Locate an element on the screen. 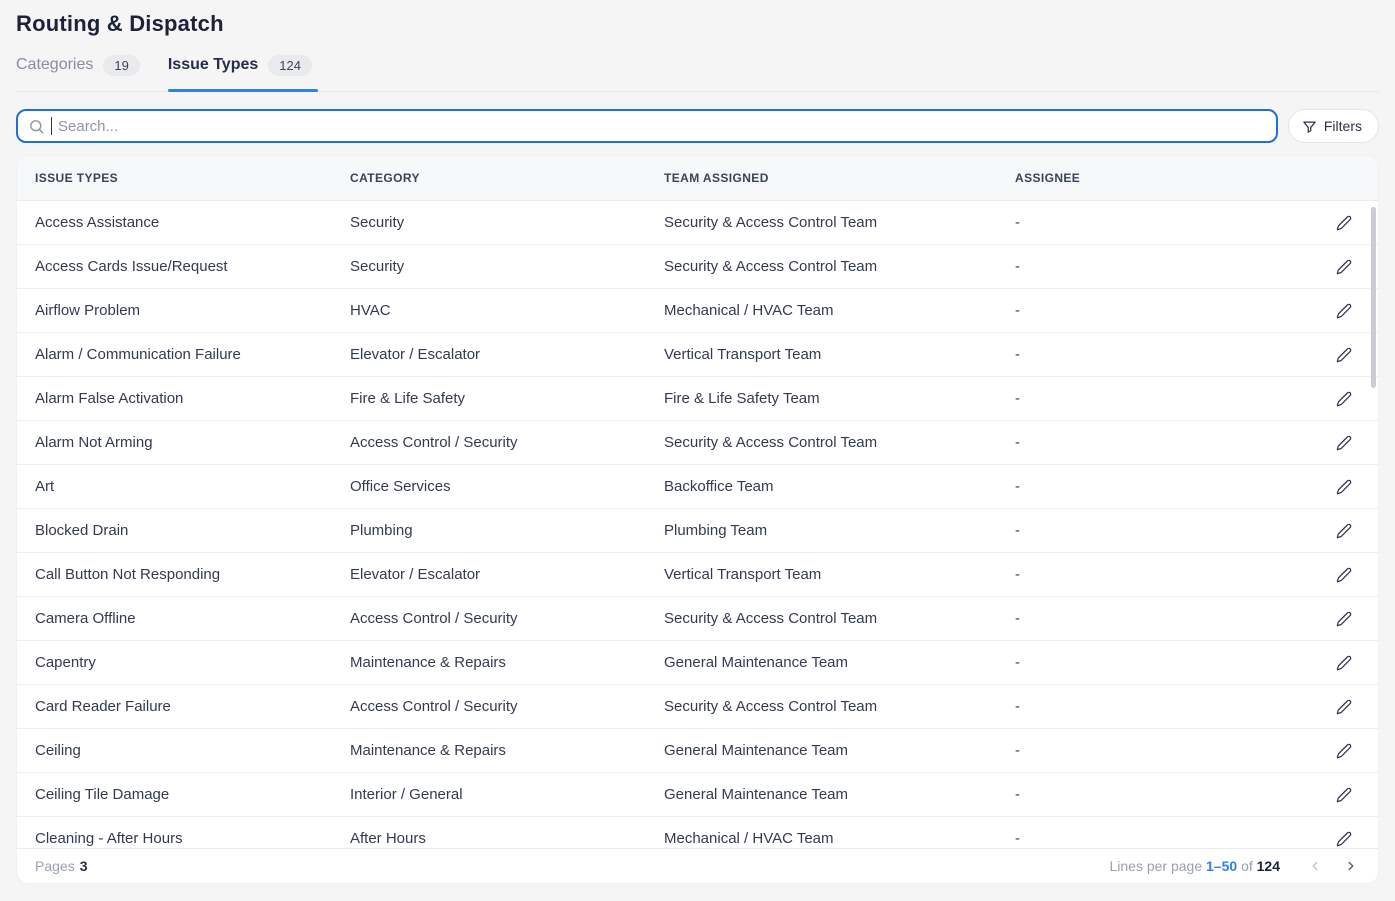  cell-issue-type: Card Reader Failure is located at coordinates (103, 706).